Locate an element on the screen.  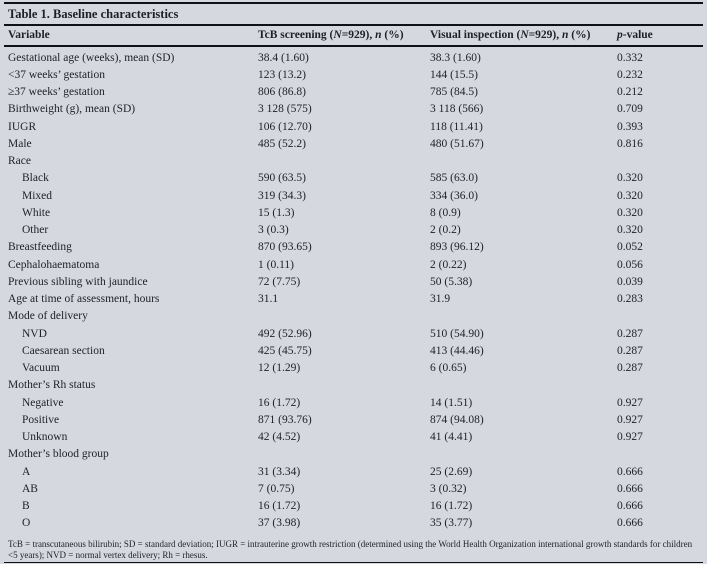
table-row: Negative 16 (1.72) 14 (1.51) 0.927 is located at coordinates (353, 402).